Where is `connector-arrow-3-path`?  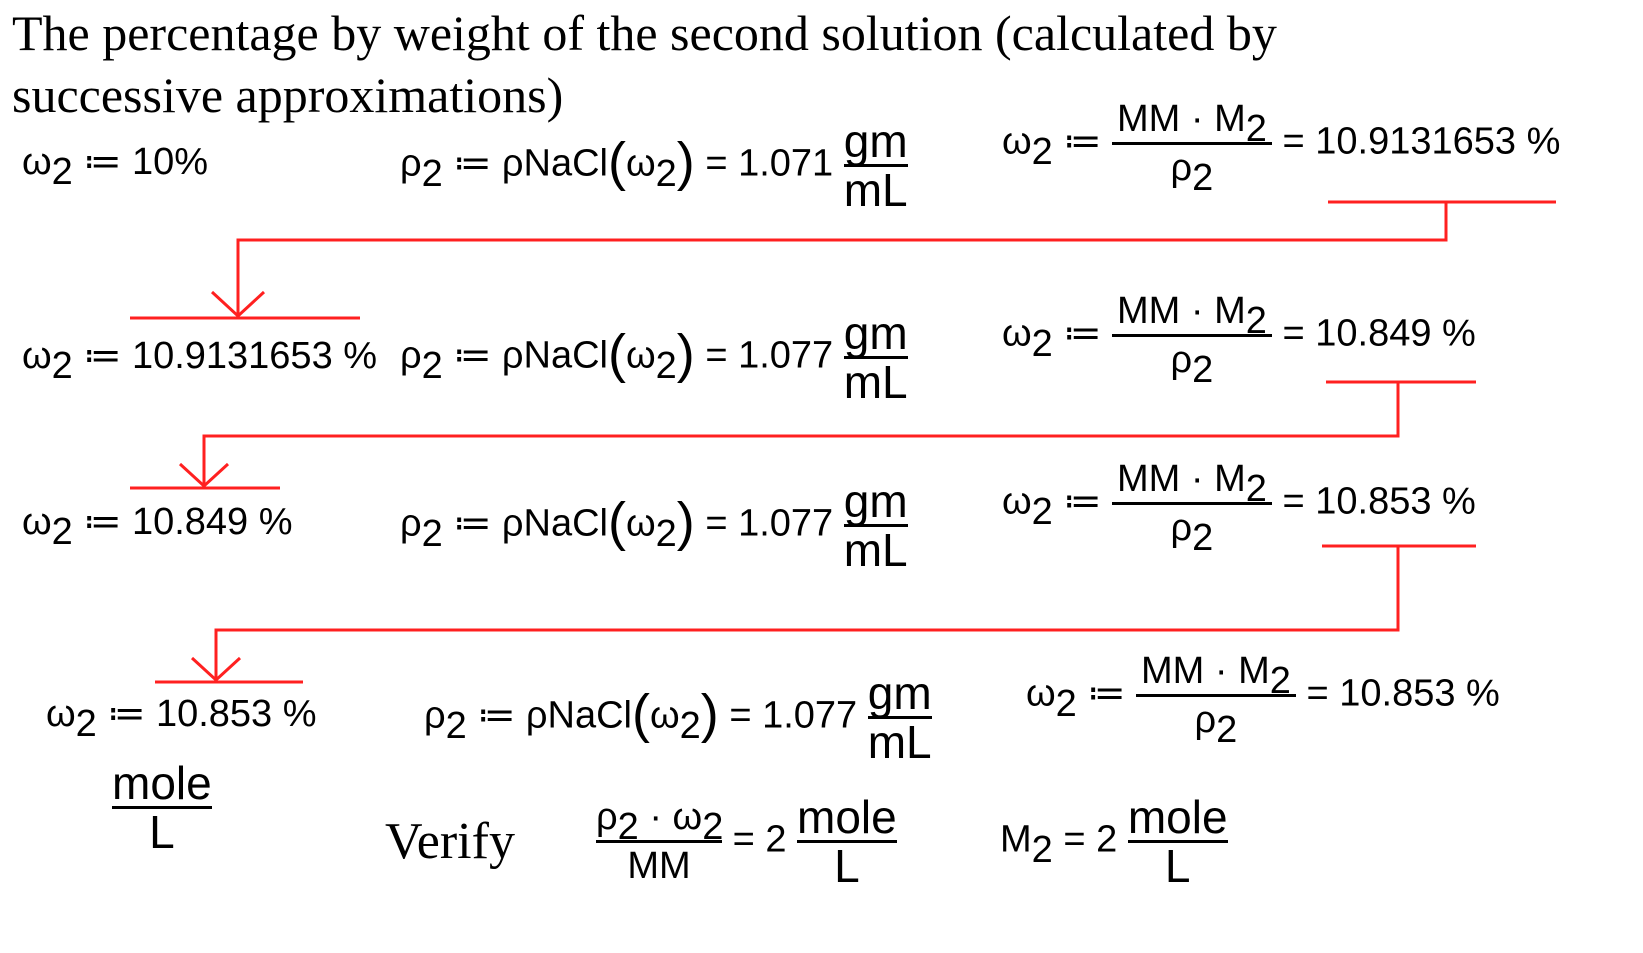
connector-arrow-3-path is located at coordinates (807, 613).